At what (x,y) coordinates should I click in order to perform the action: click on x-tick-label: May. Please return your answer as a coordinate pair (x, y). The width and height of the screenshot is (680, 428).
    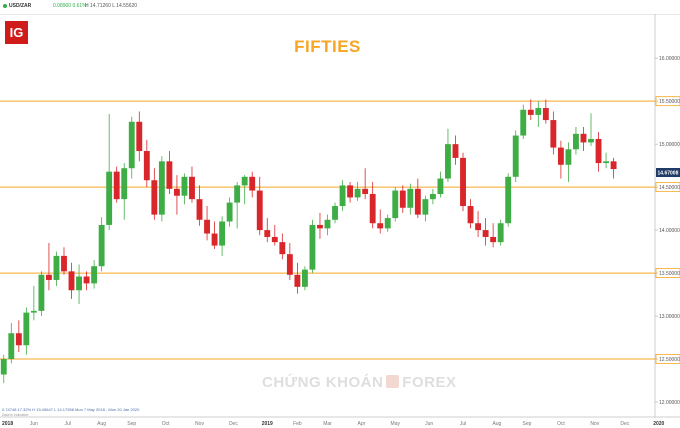
    Looking at the image, I should click on (396, 424).